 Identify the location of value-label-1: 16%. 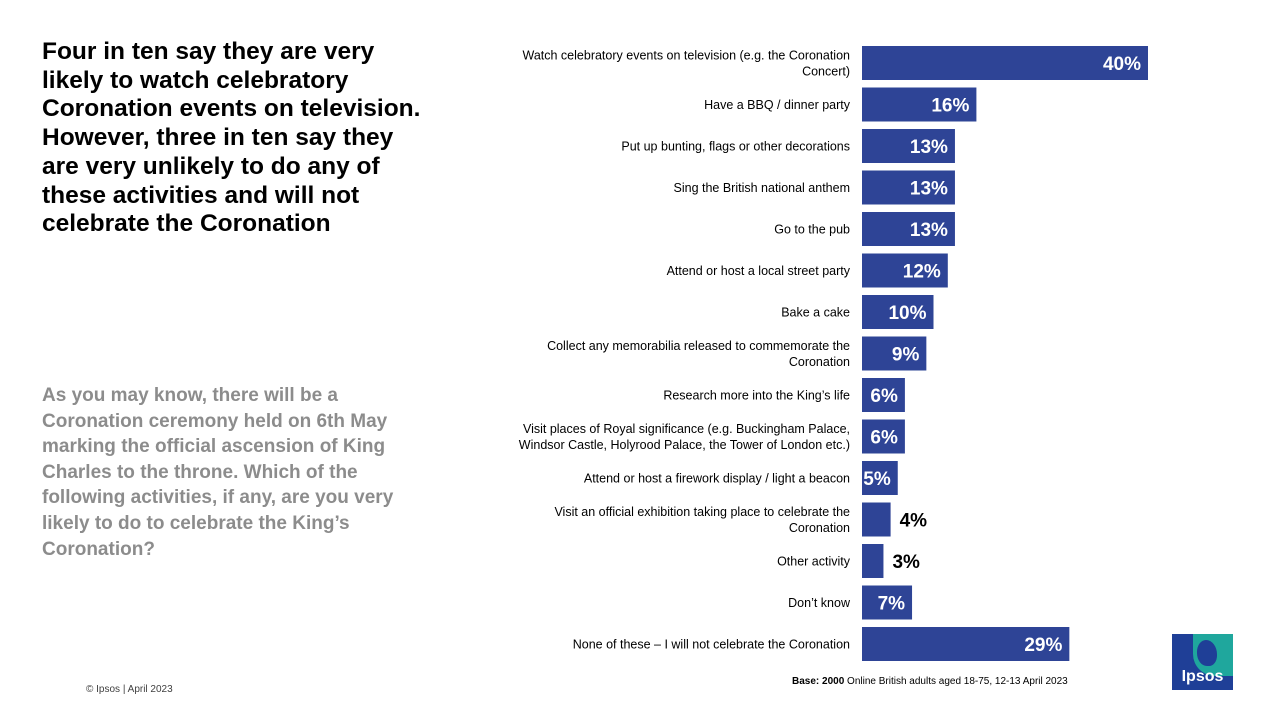
(950, 106).